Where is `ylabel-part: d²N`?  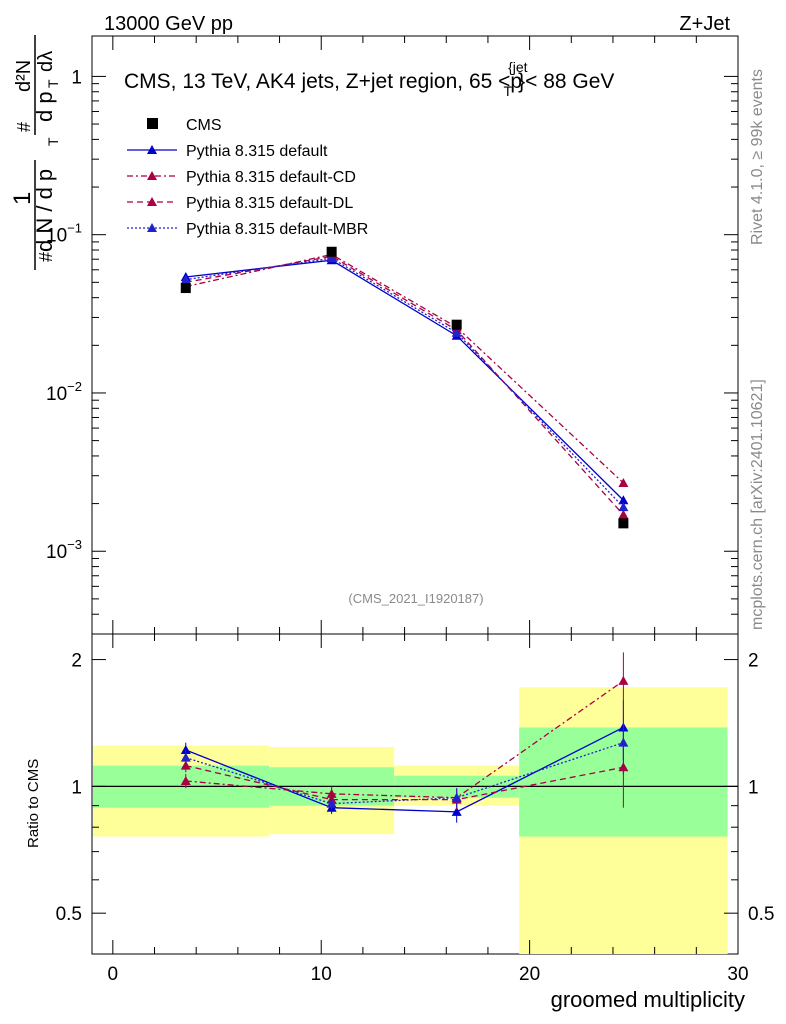
ylabel-part: d²N is located at coordinates (24, 76).